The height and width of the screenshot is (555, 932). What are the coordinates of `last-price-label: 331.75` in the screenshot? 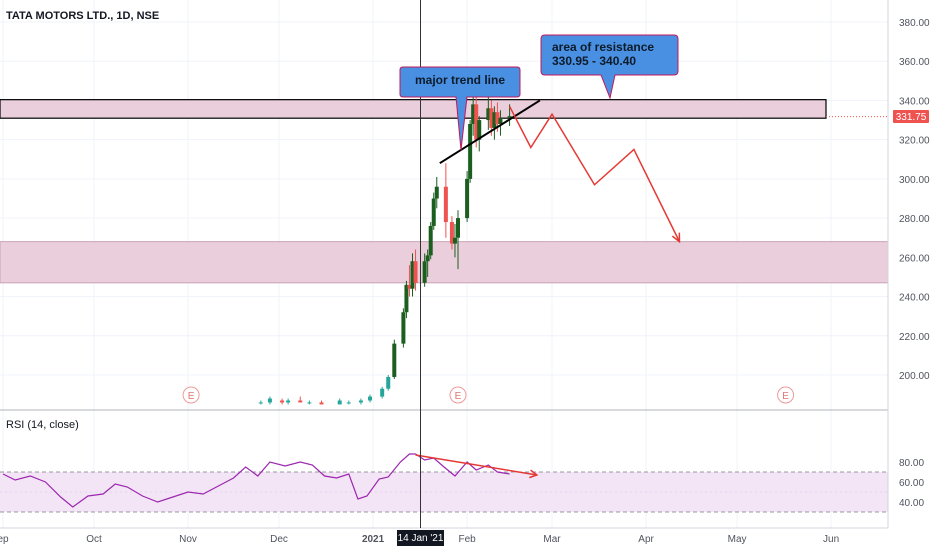 It's located at (911, 117).